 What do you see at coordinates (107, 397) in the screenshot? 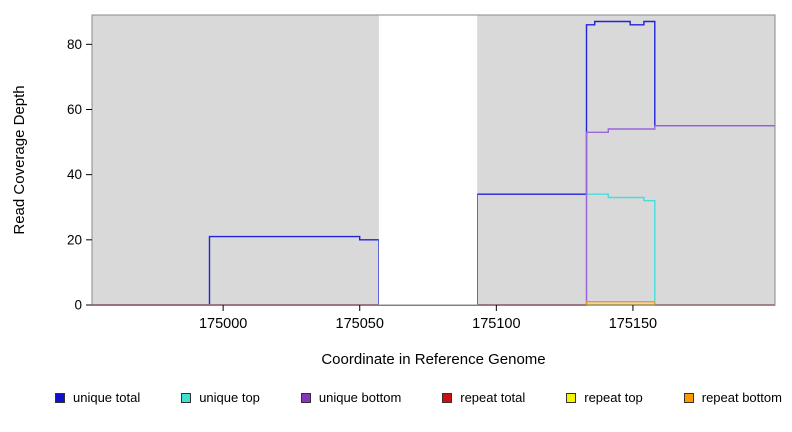
I see `legend-label: unique total` at bounding box center [107, 397].